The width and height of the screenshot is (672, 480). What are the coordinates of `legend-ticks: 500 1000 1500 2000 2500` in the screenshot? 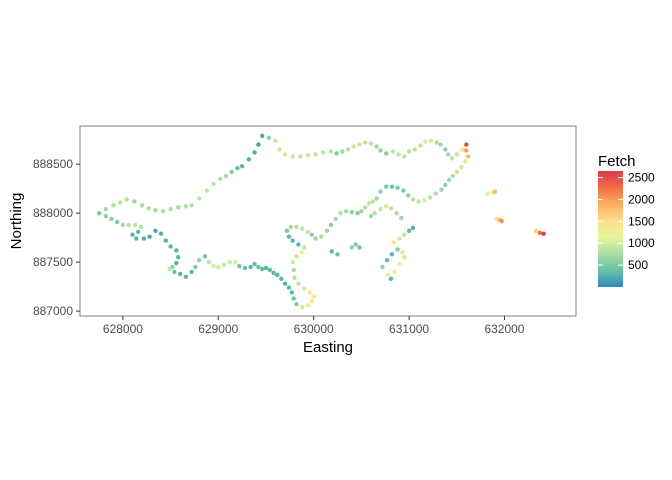 It's located at (626, 221).